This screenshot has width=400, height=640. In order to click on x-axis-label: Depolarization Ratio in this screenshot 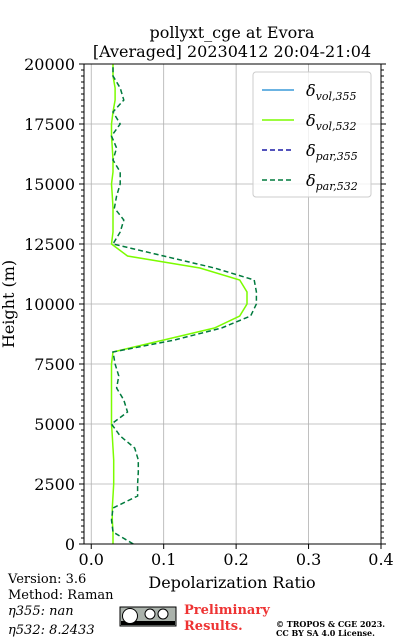, I will do `click(231, 582)`.